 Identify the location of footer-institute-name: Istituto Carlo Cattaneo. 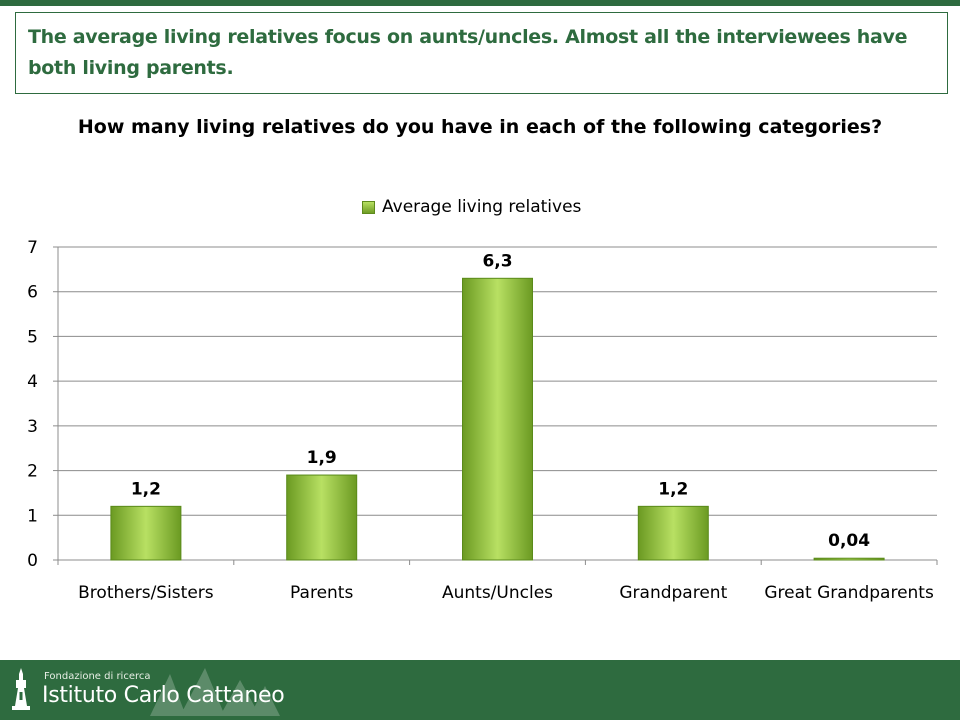
(163, 695).